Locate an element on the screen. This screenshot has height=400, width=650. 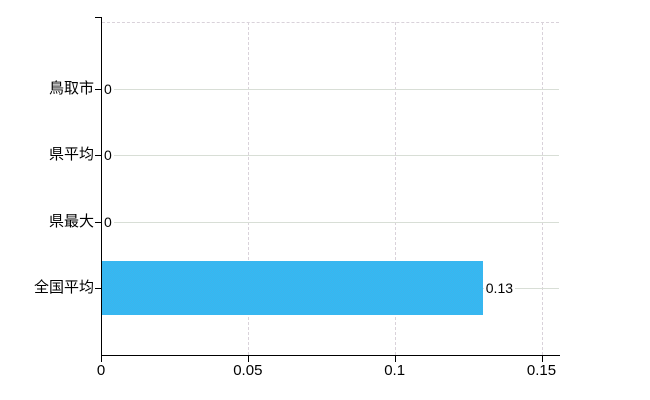
y-axis-line is located at coordinates (101, 189).